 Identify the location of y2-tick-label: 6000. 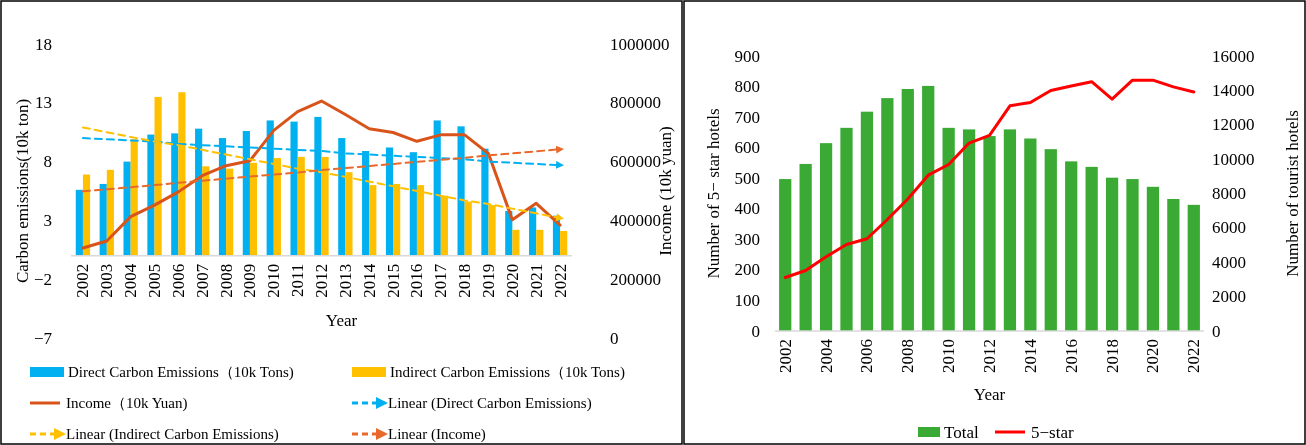
(1229, 228).